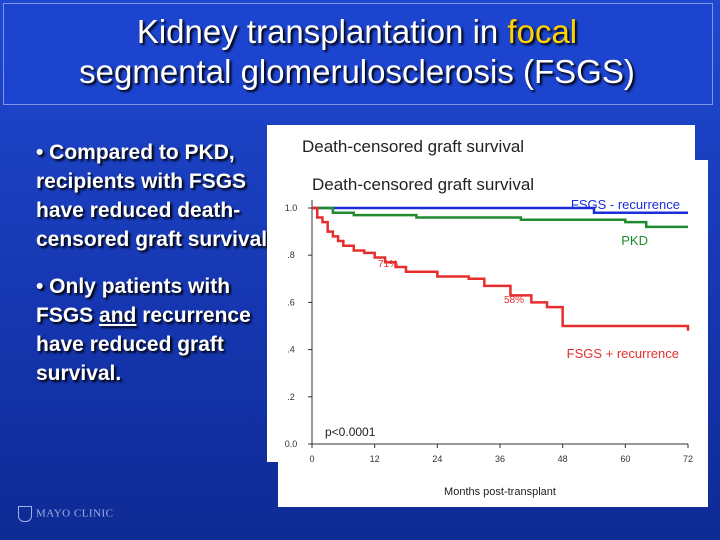 This screenshot has width=720, height=540. Describe the element at coordinates (623, 353) in the screenshot. I see `series-label-fsgs-plus: FSGS + recurrence` at that location.